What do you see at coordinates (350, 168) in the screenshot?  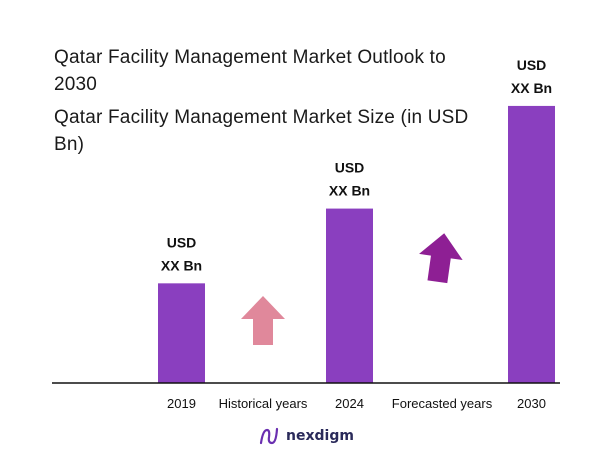 I see `data-label-currency-2024: USD` at bounding box center [350, 168].